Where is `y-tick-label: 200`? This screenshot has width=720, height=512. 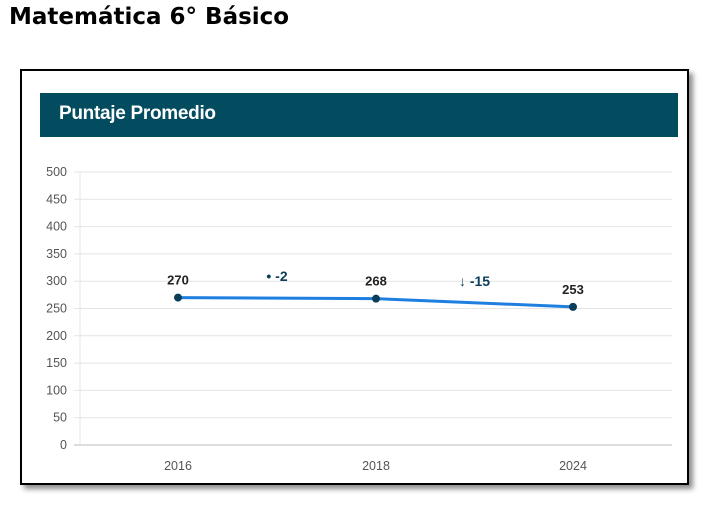 y-tick-label: 200 is located at coordinates (56, 336).